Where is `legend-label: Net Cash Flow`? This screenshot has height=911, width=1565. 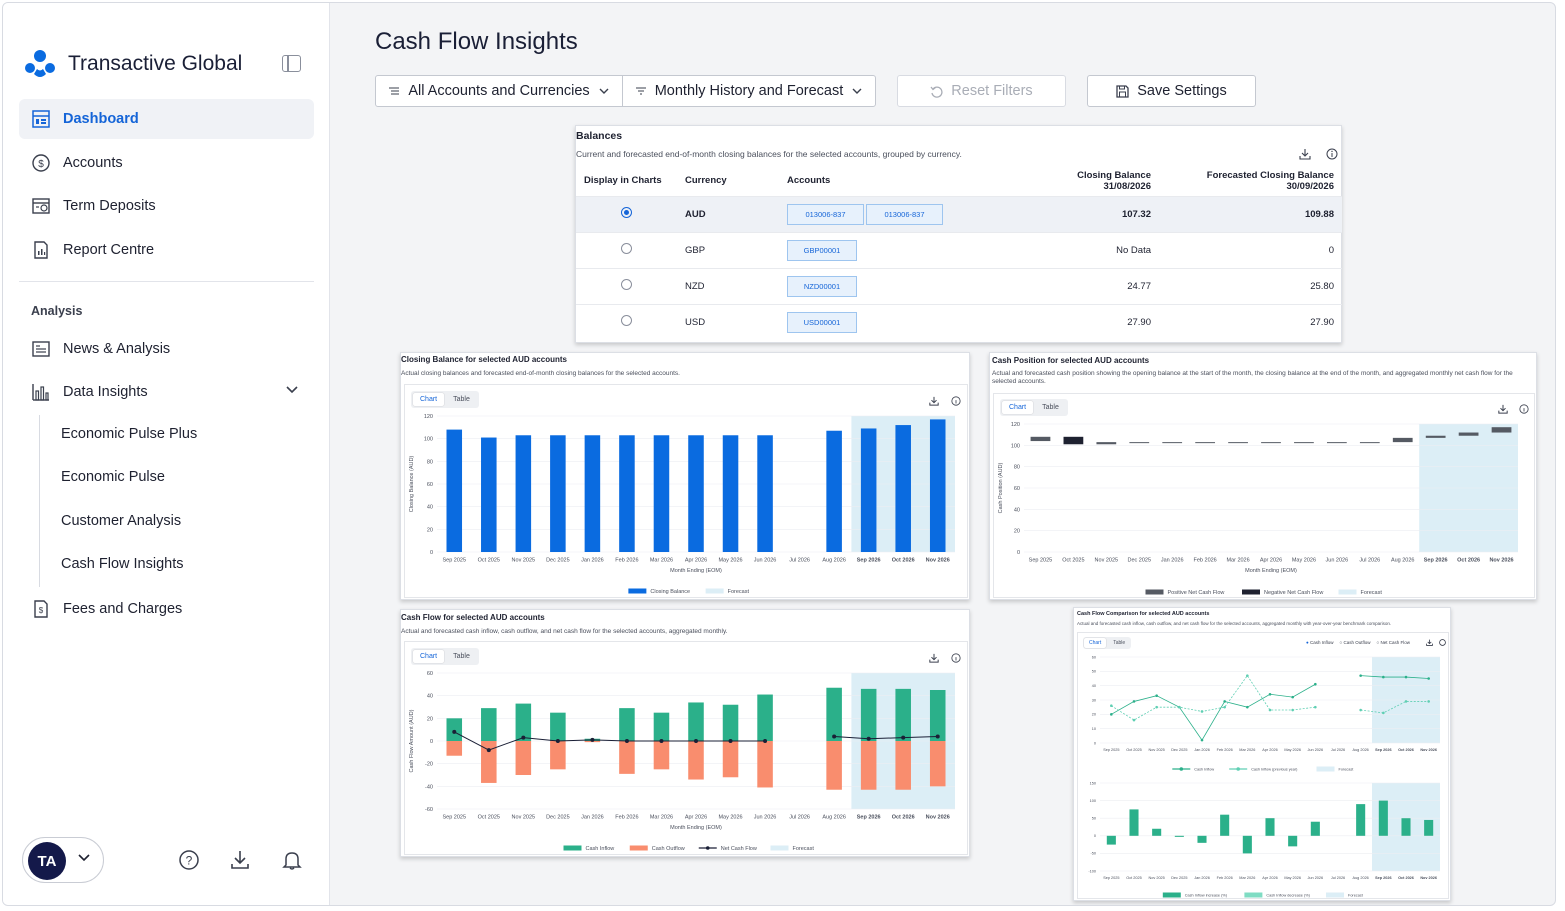
legend-label: Net Cash Flow is located at coordinates (739, 849).